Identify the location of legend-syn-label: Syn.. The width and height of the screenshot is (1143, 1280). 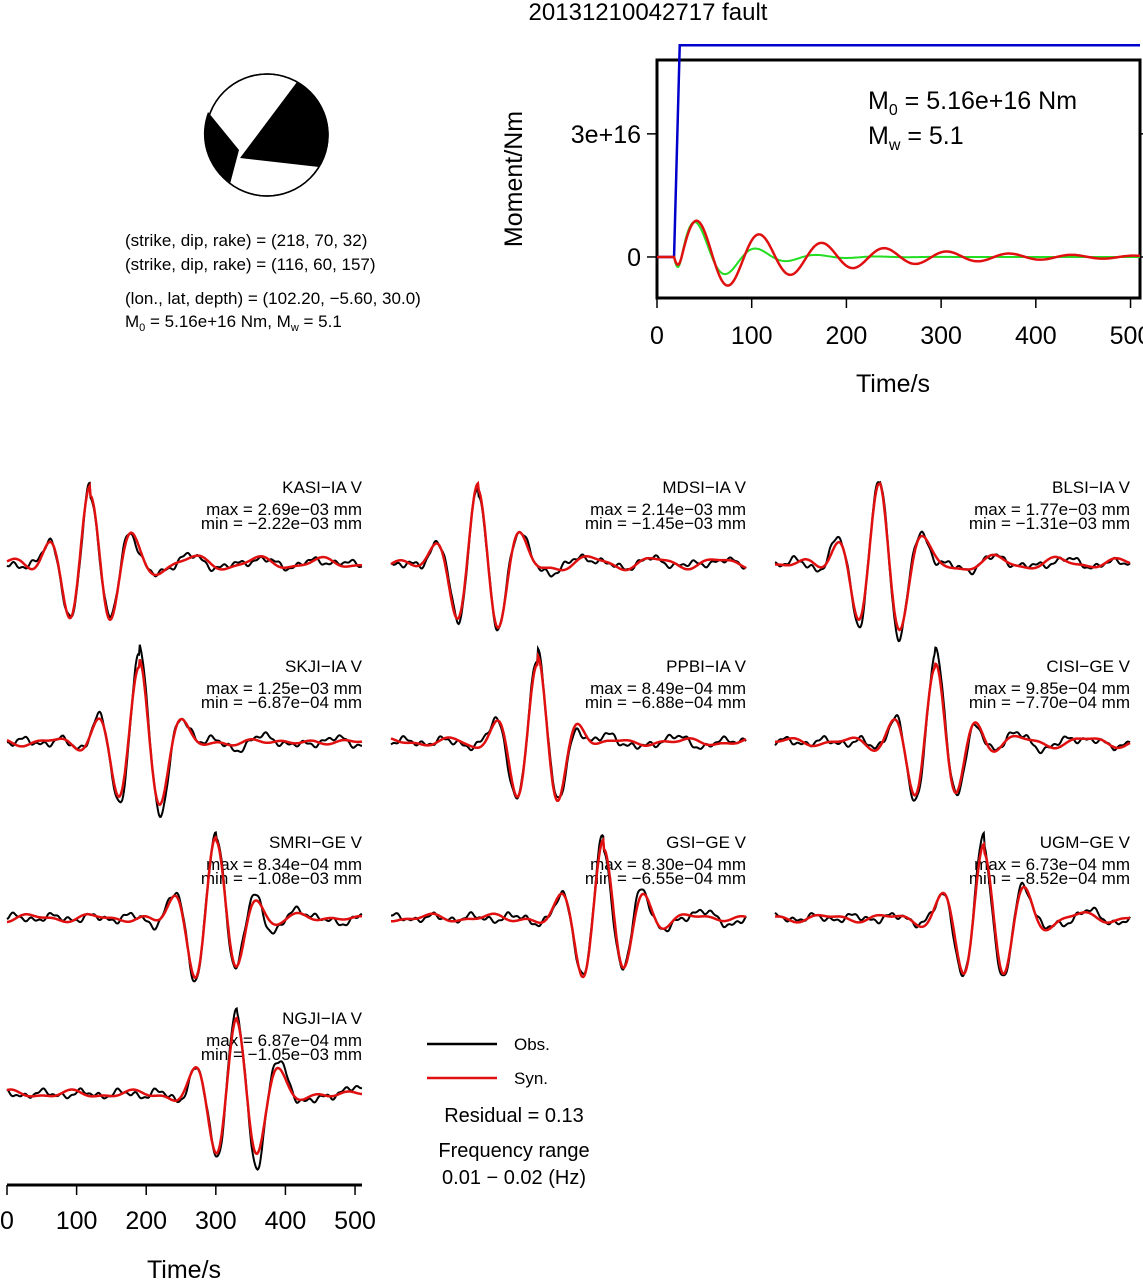
(531, 1078).